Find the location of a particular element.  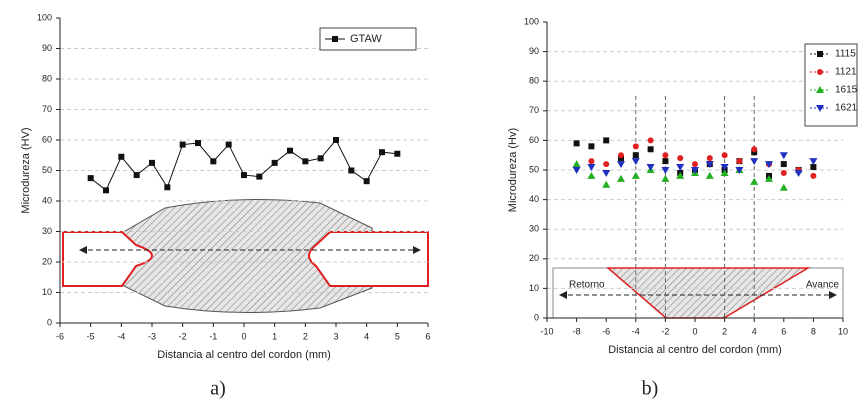

y-axis-label: Microdureza (Hv) is located at coordinates (513, 170).